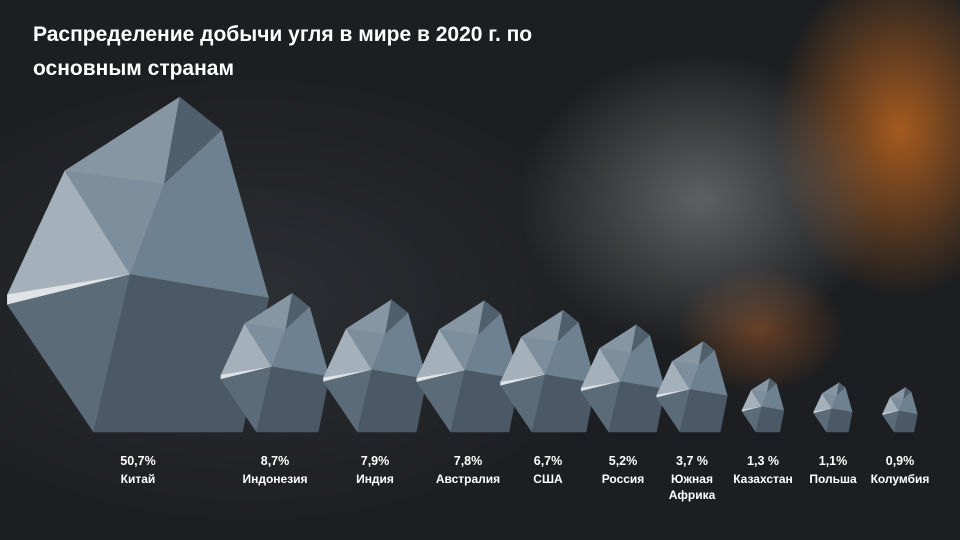  I want to click on value-label: 8,7%, so click(275, 461).